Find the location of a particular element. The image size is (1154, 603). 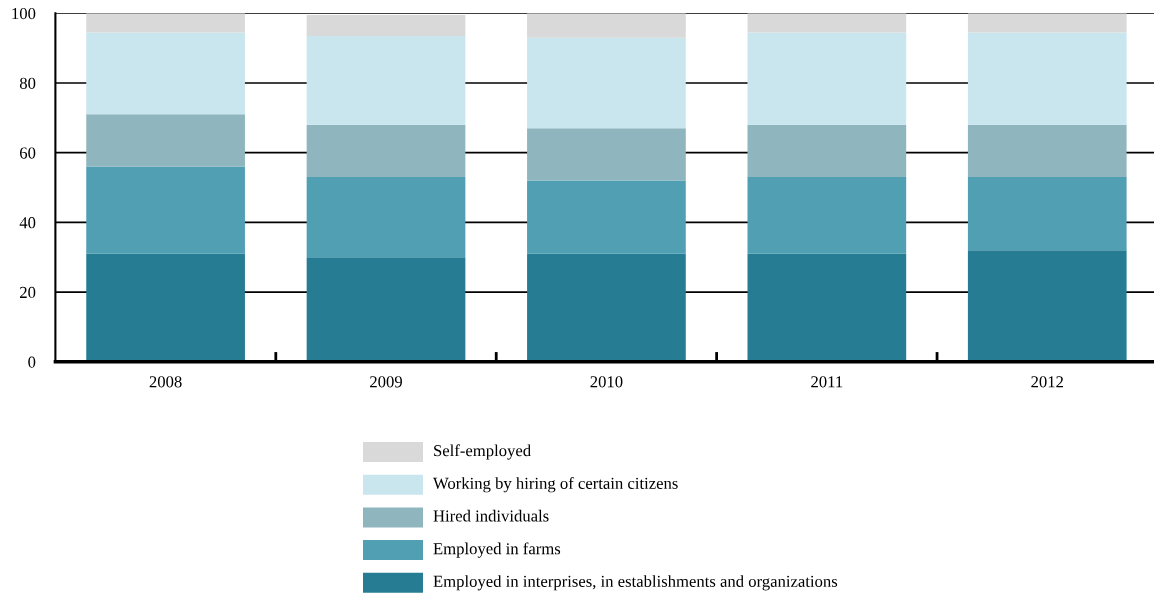

legend-label: Self-employed is located at coordinates (482, 452).